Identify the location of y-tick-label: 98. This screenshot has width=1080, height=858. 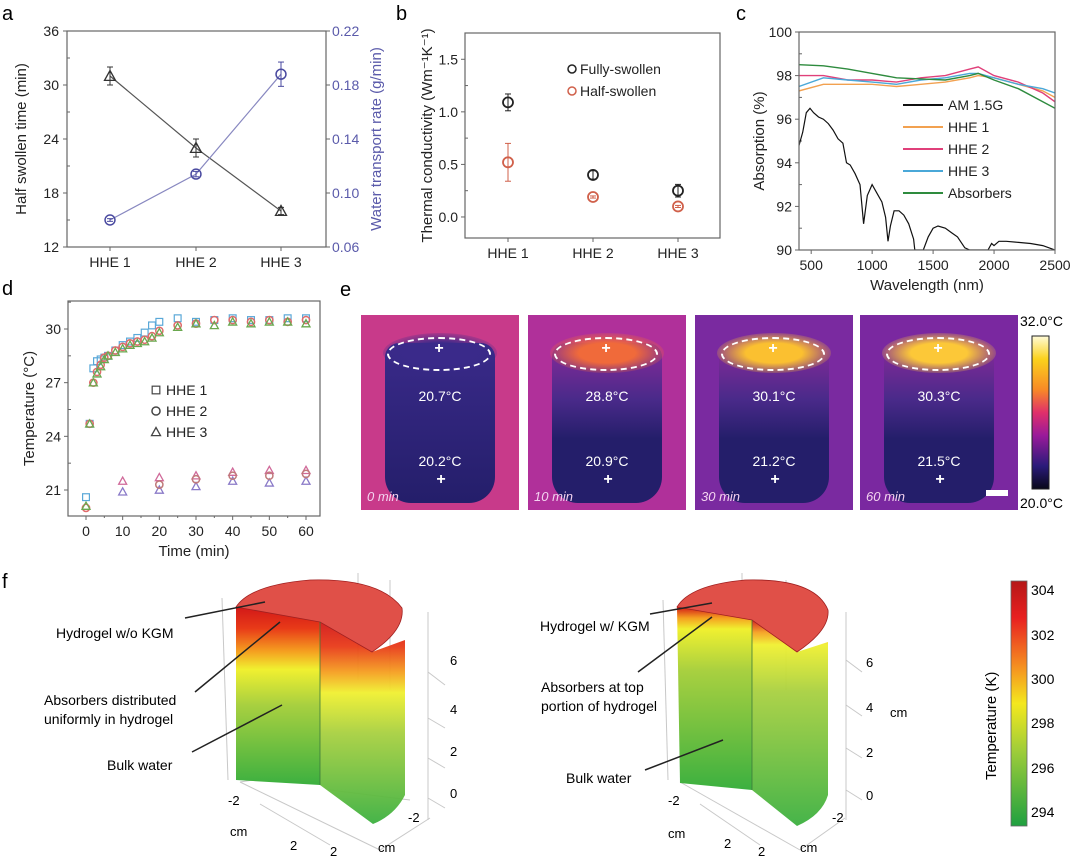
(784, 76).